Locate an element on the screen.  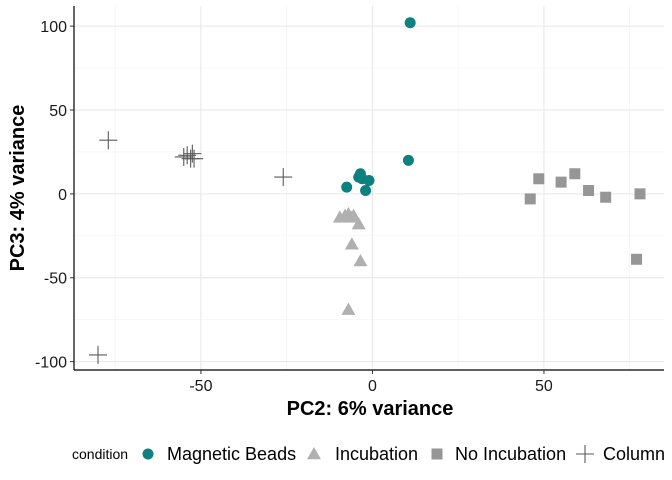
legend-label: No Incubation is located at coordinates (510, 454).